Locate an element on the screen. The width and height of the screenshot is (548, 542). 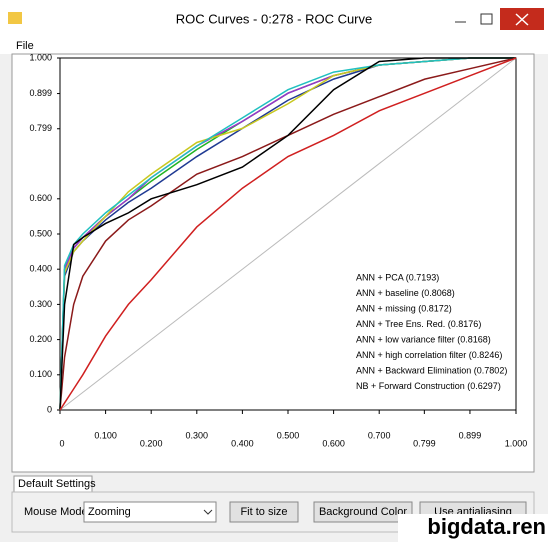
mouse-mode-value: Zooming is located at coordinates (109, 512).